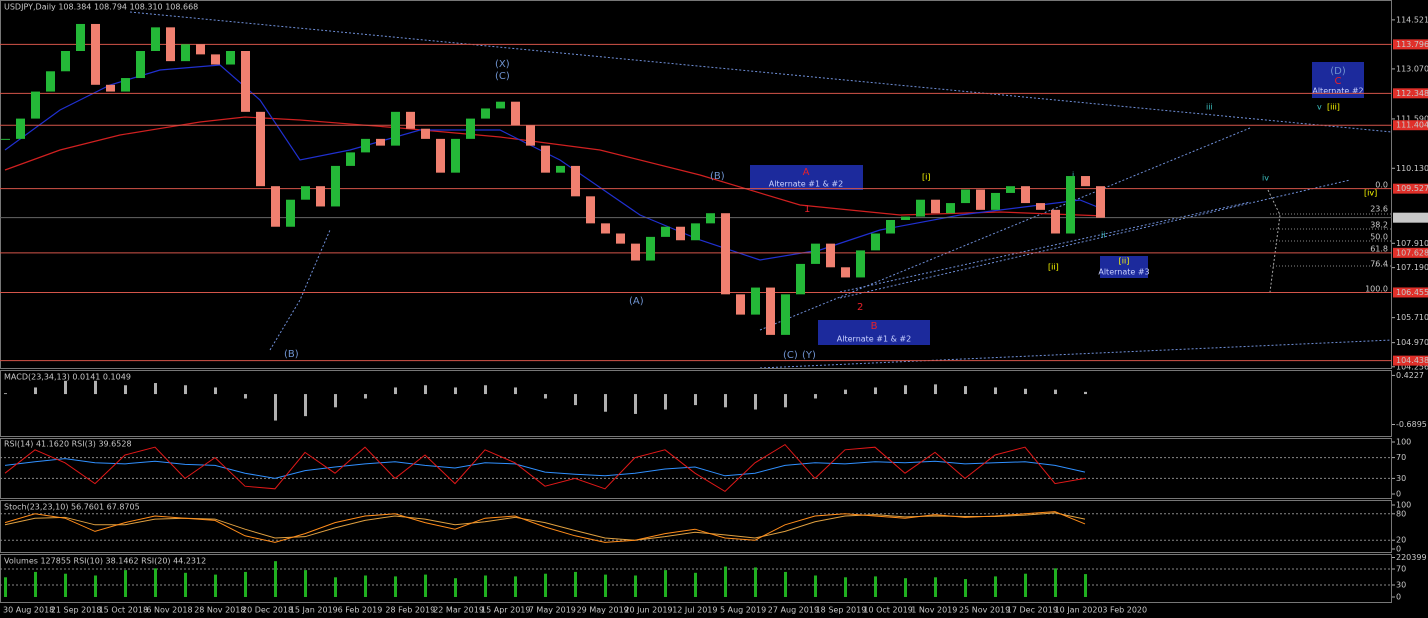 This screenshot has height=618, width=1428. I want to click on wave-label: ii, so click(1103, 235).